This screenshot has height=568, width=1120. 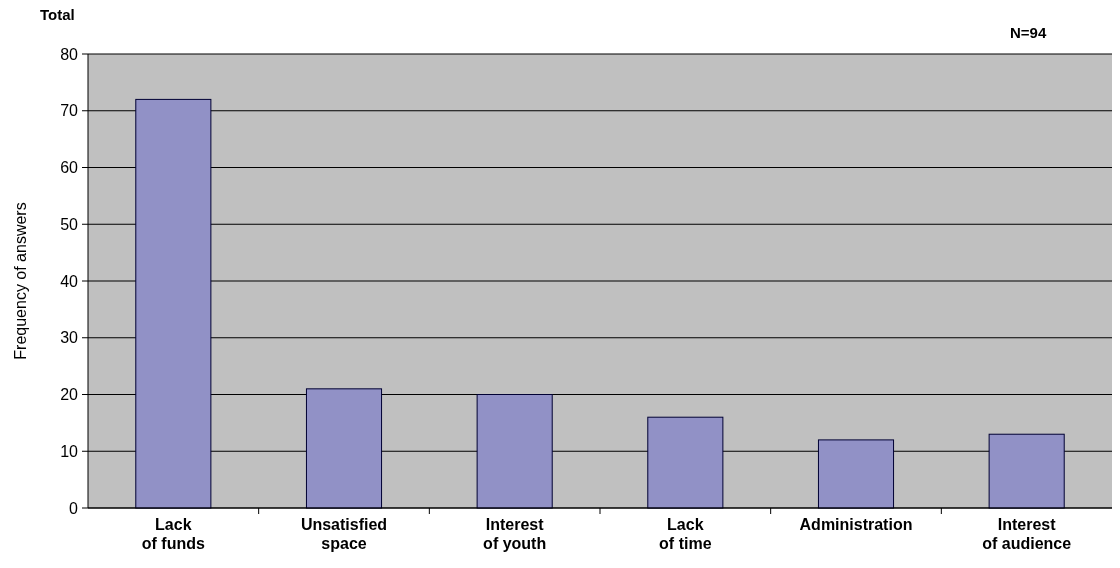 I want to click on y-tick-label: 30, so click(x=69, y=338).